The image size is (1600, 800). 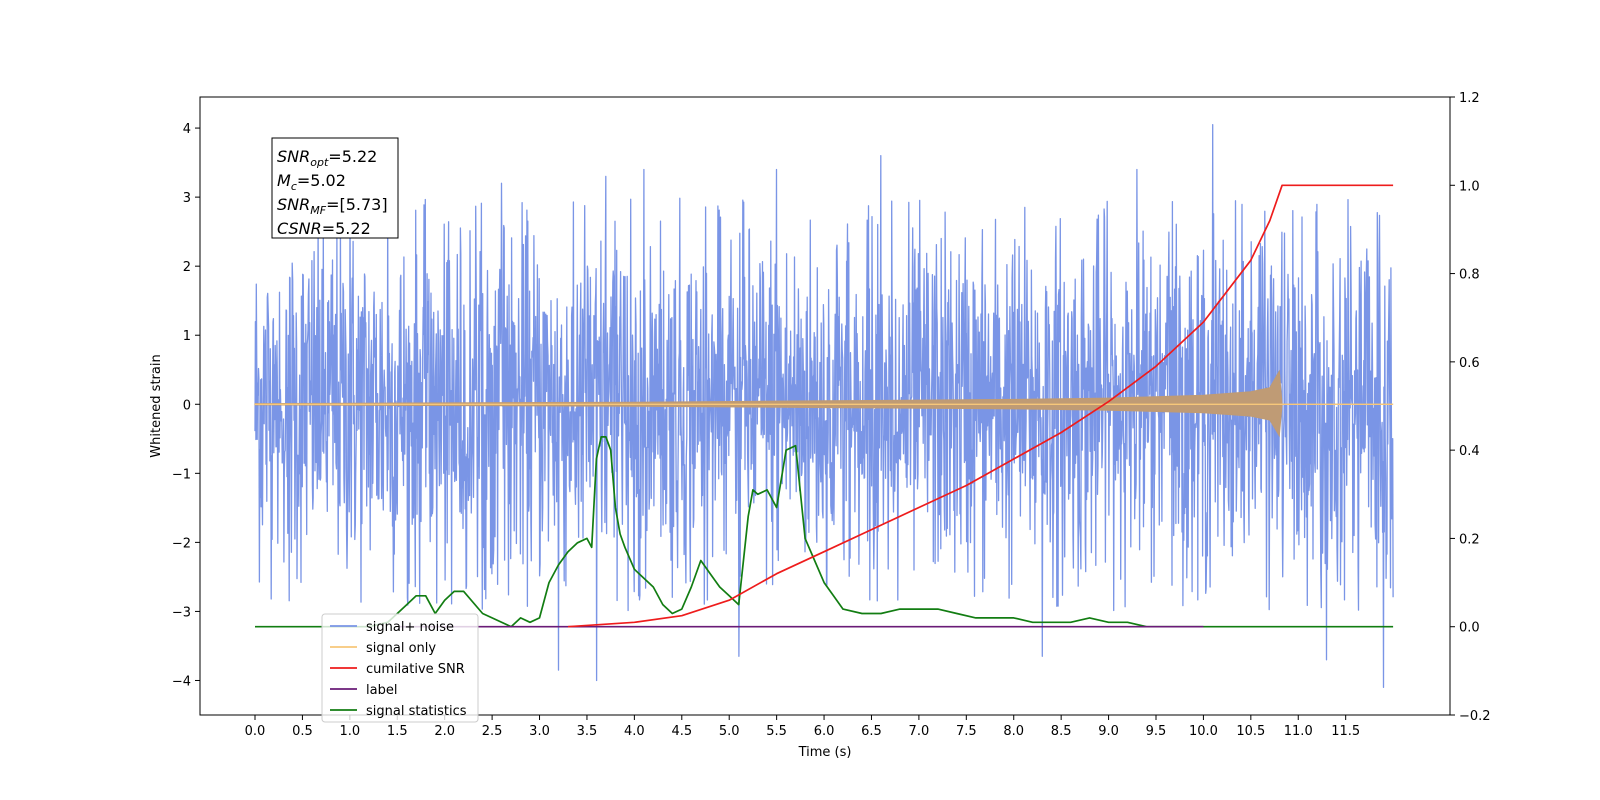 What do you see at coordinates (187, 336) in the screenshot?
I see `y-tick-label: 1` at bounding box center [187, 336].